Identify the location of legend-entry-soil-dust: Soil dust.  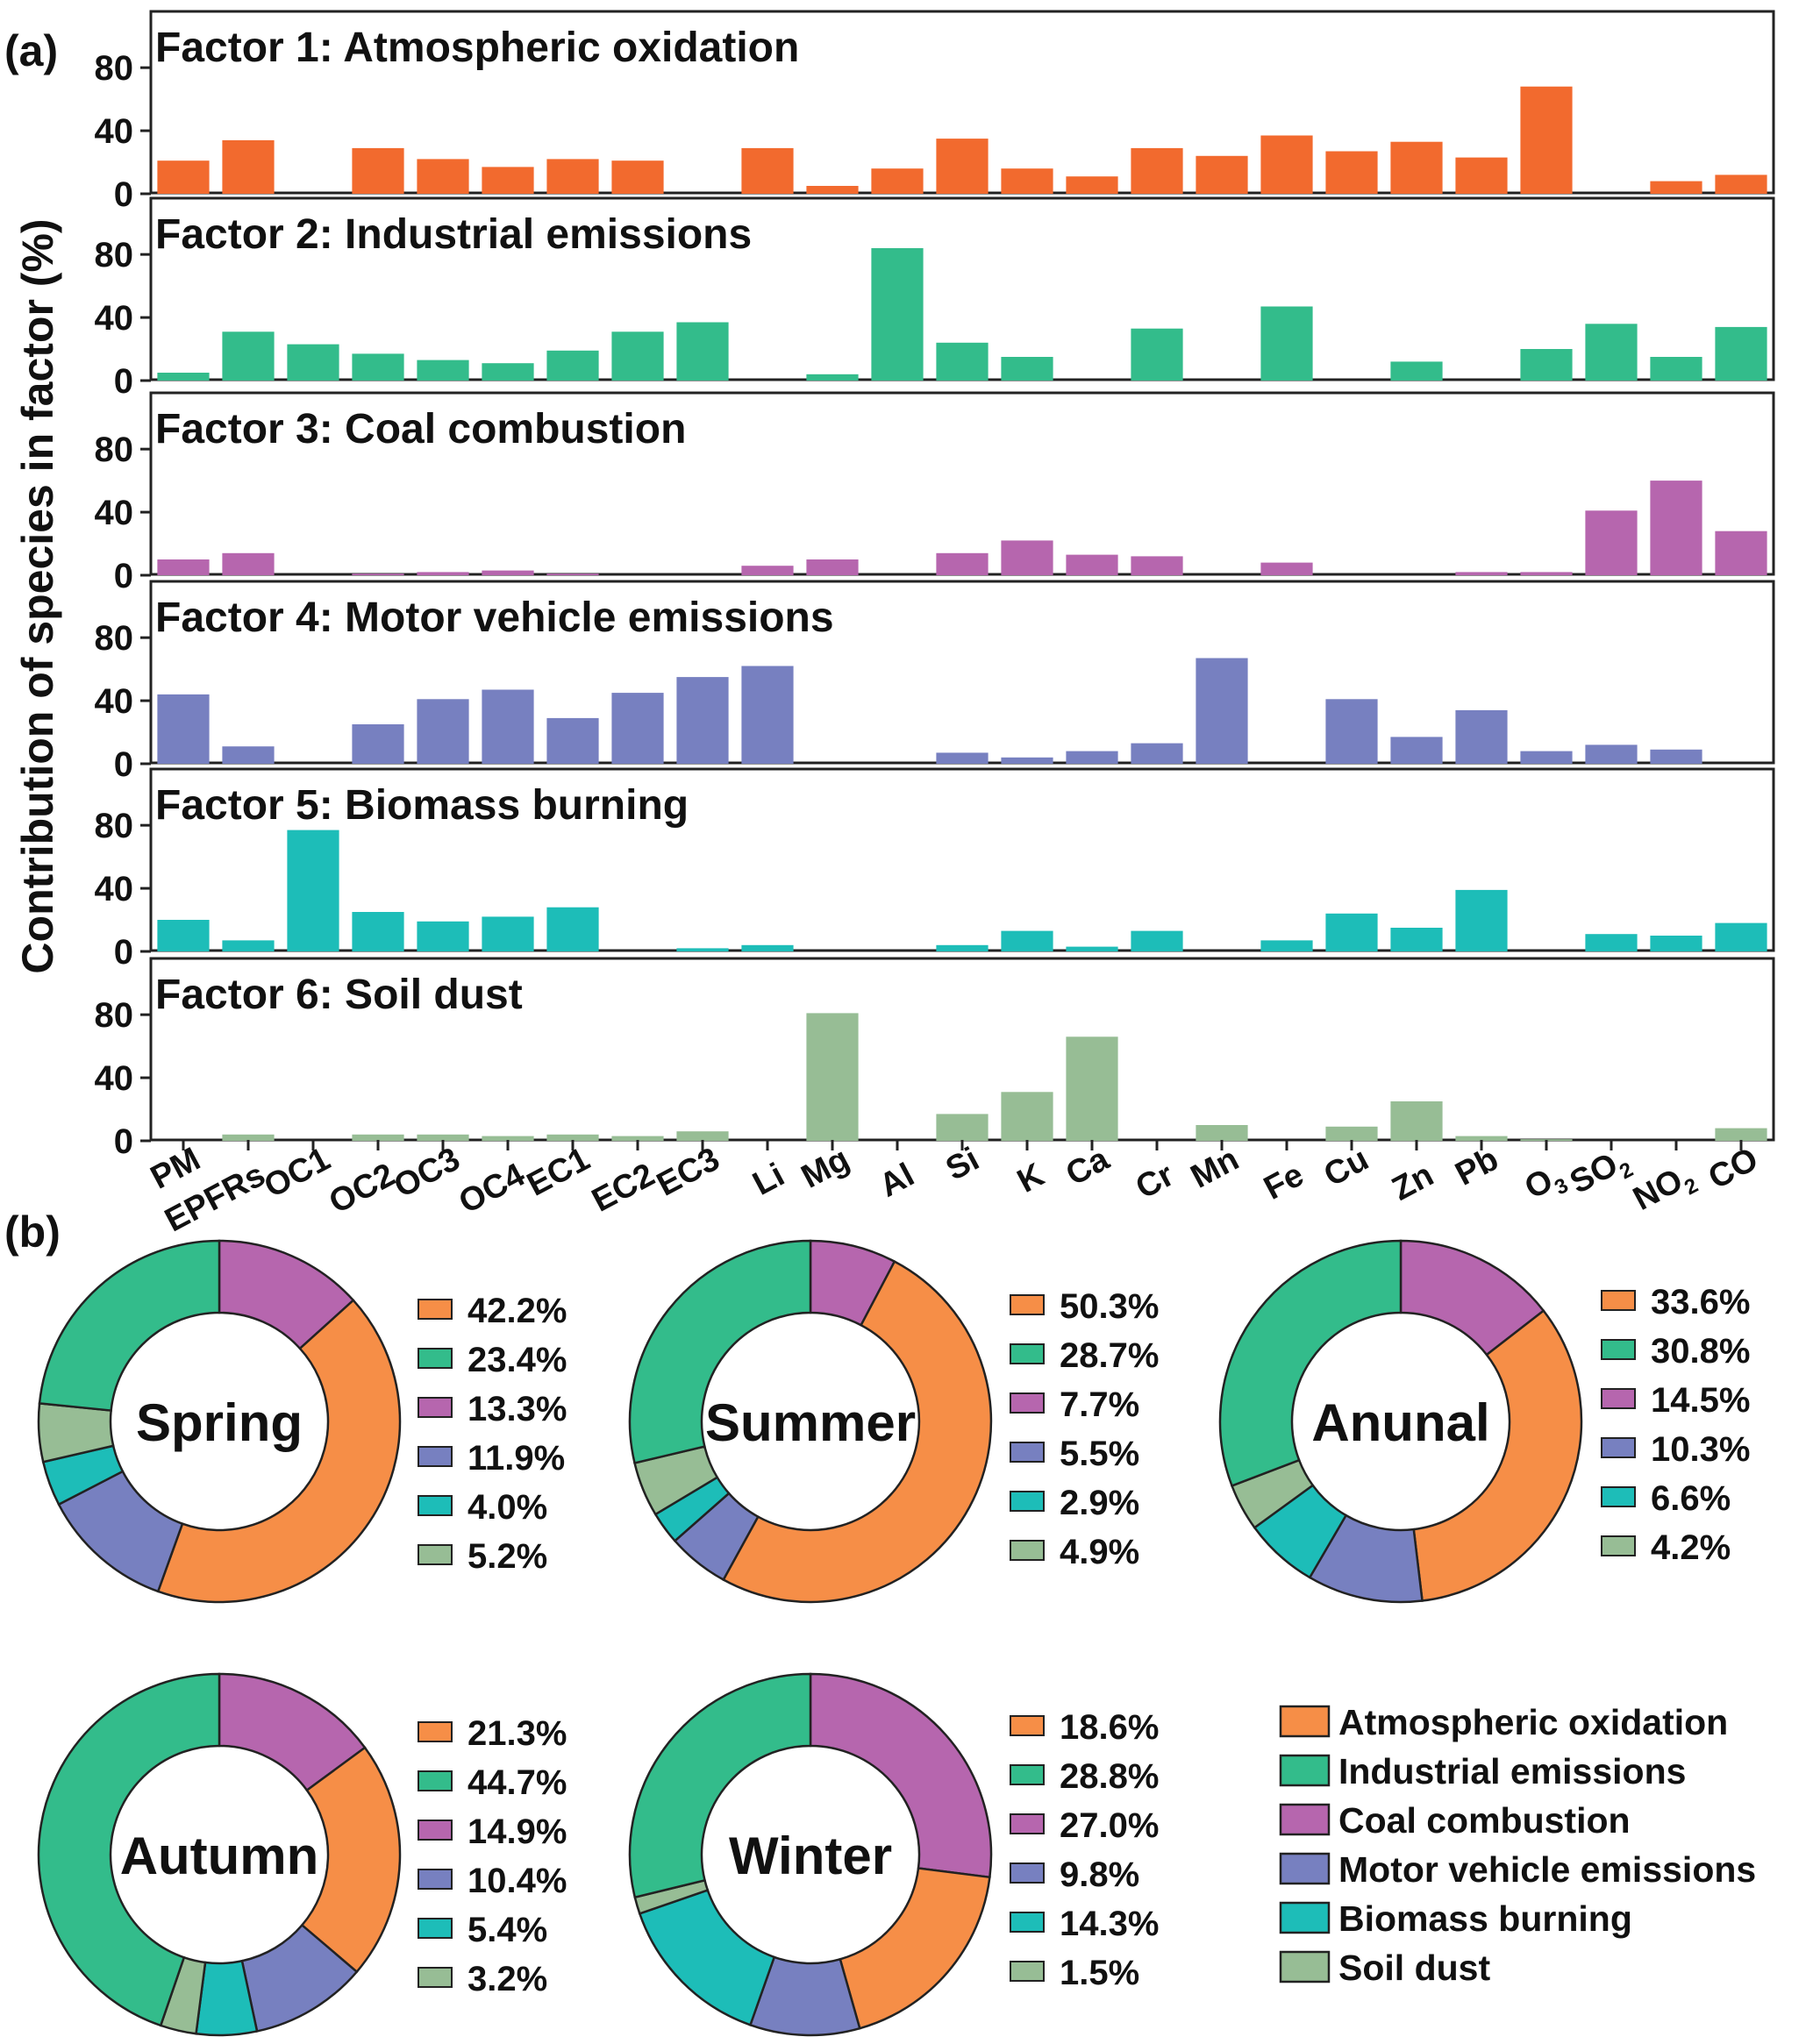
(1414, 1968).